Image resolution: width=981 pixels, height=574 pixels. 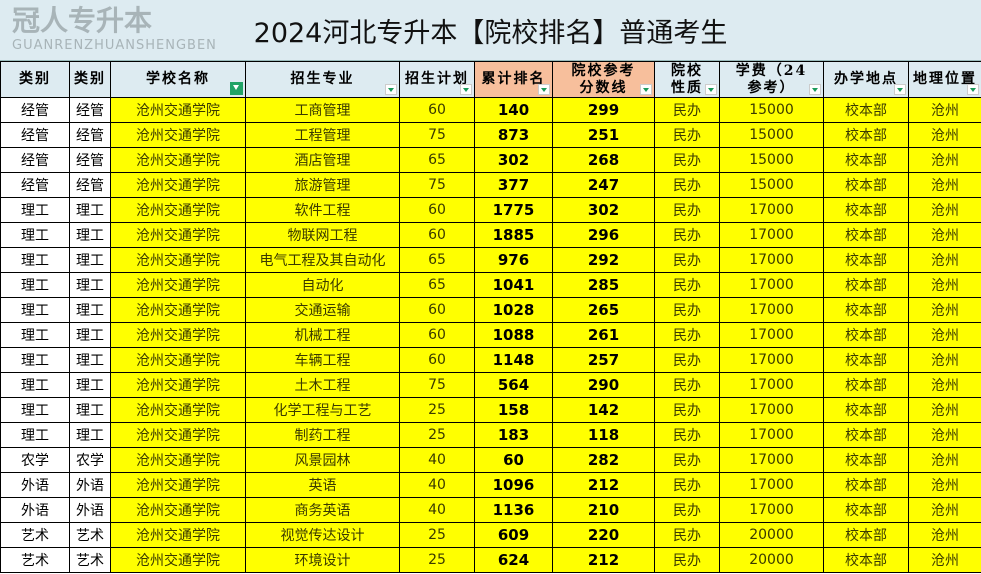 What do you see at coordinates (322, 185) in the screenshot?
I see `cell-major: 旅游管理` at bounding box center [322, 185].